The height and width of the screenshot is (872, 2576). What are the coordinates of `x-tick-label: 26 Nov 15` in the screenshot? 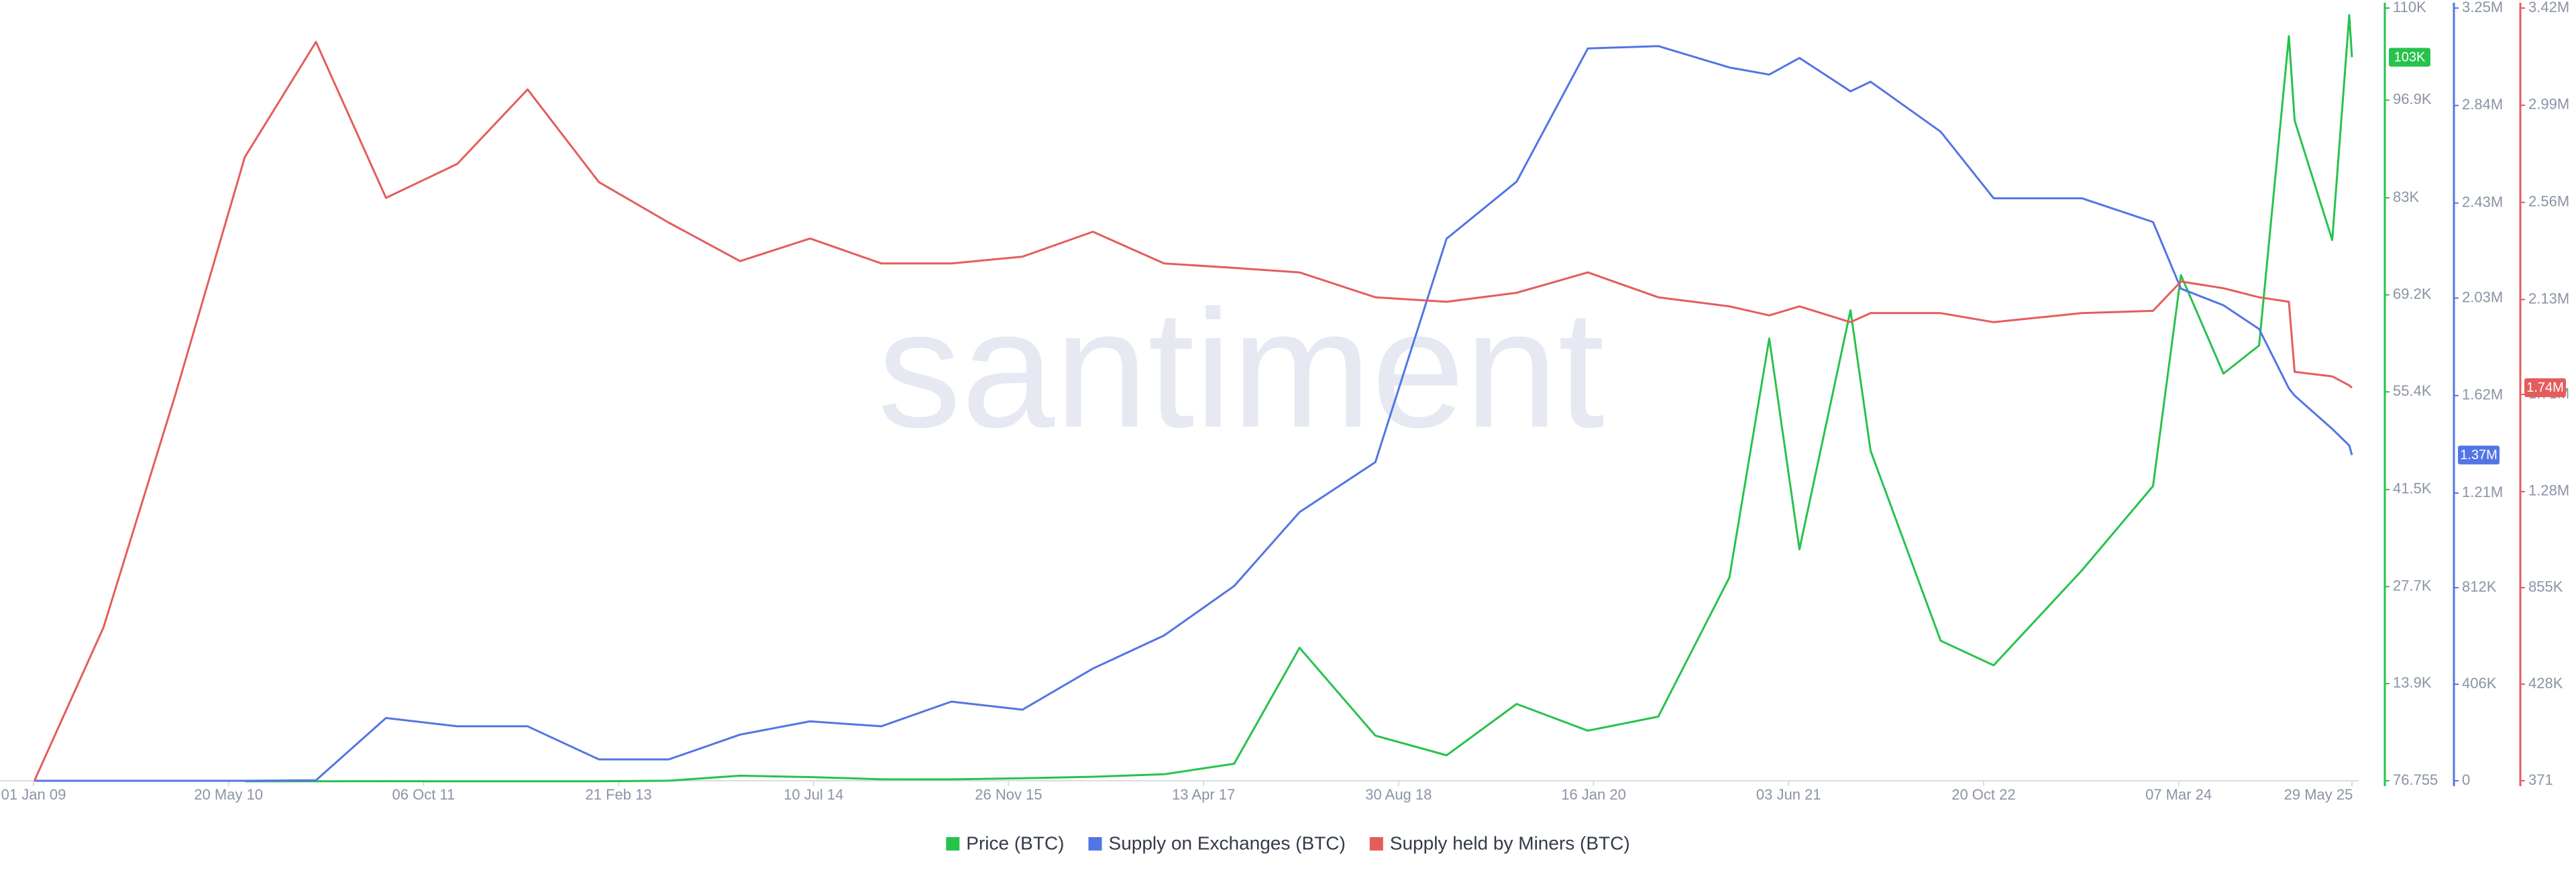 It's located at (1008, 795).